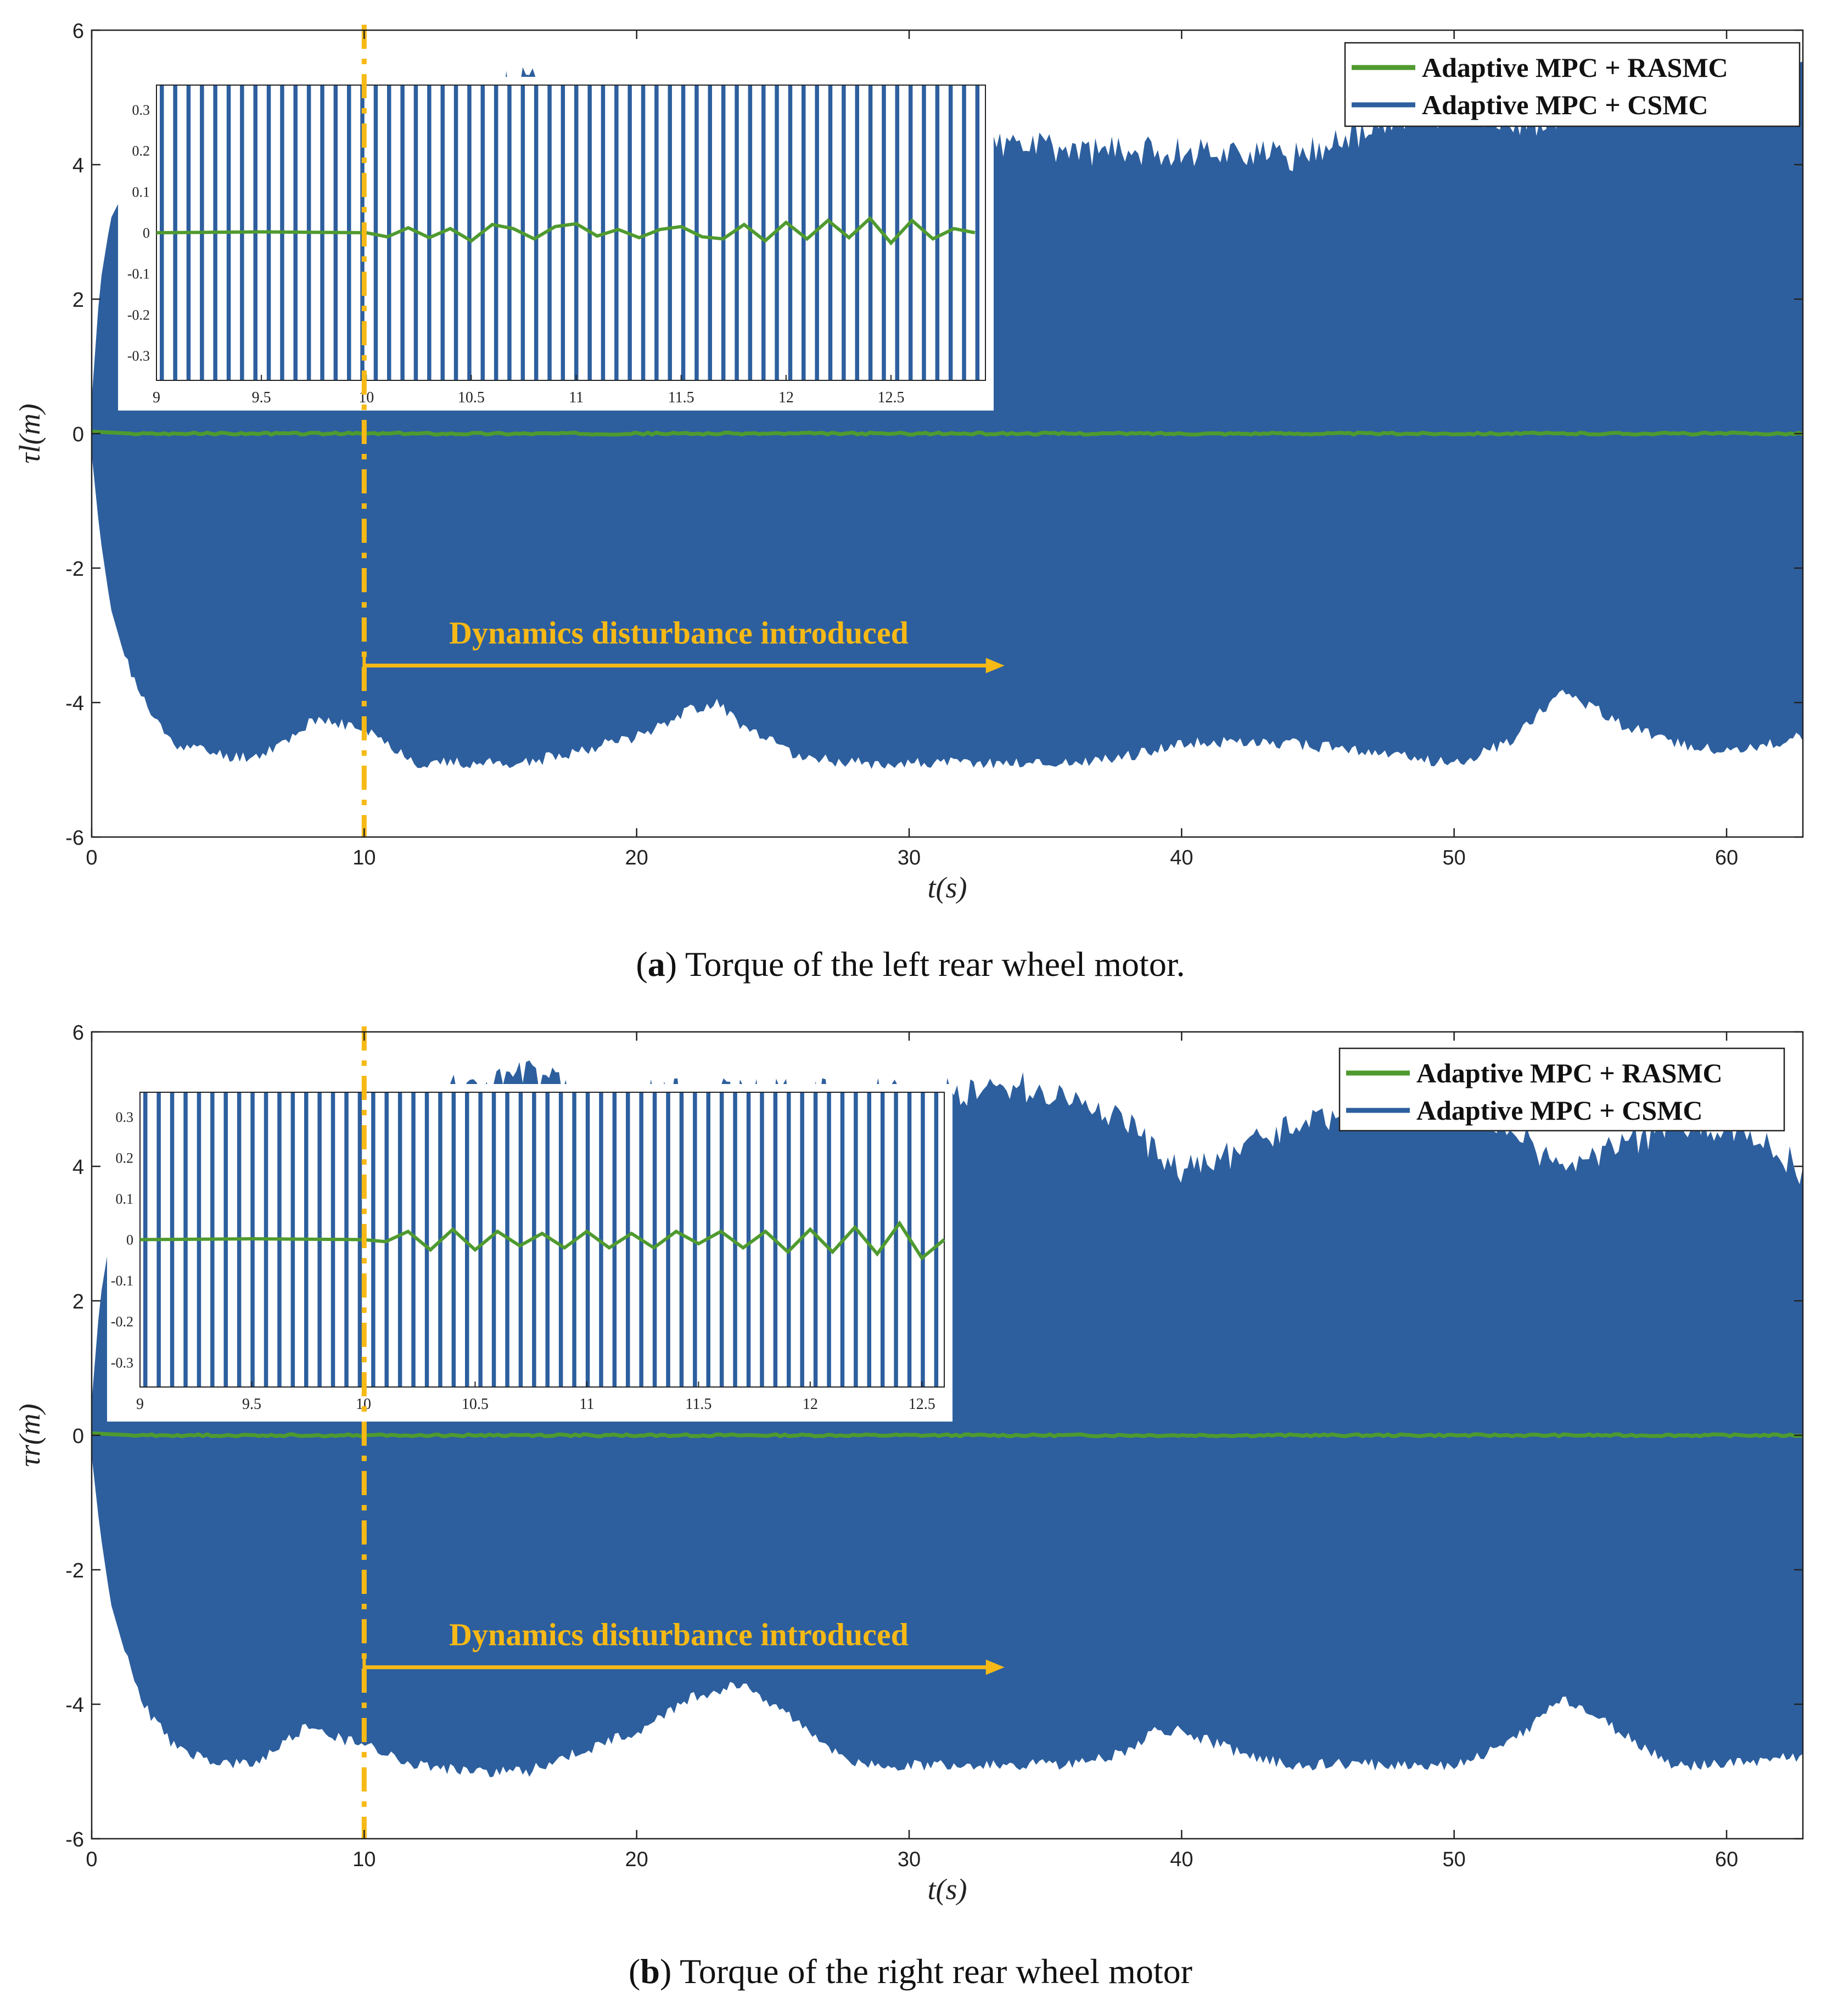 This screenshot has width=1821, height=2016. What do you see at coordinates (637, 1859) in the screenshot?
I see `x-tick-label: 20` at bounding box center [637, 1859].